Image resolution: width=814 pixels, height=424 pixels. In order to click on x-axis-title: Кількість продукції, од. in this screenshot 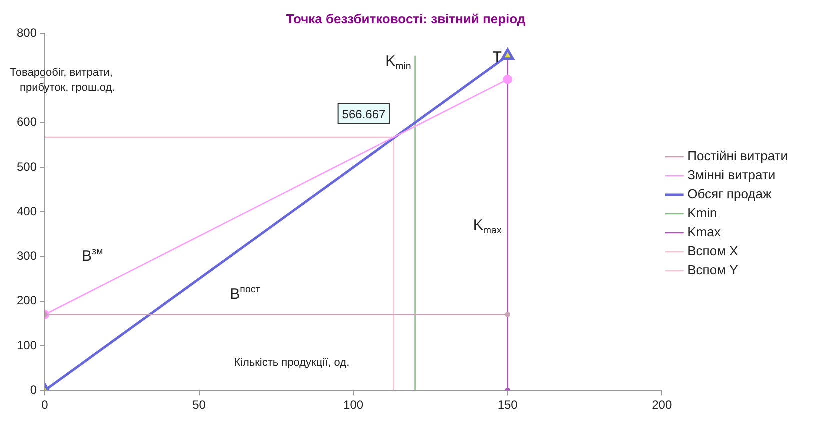, I will do `click(292, 363)`.